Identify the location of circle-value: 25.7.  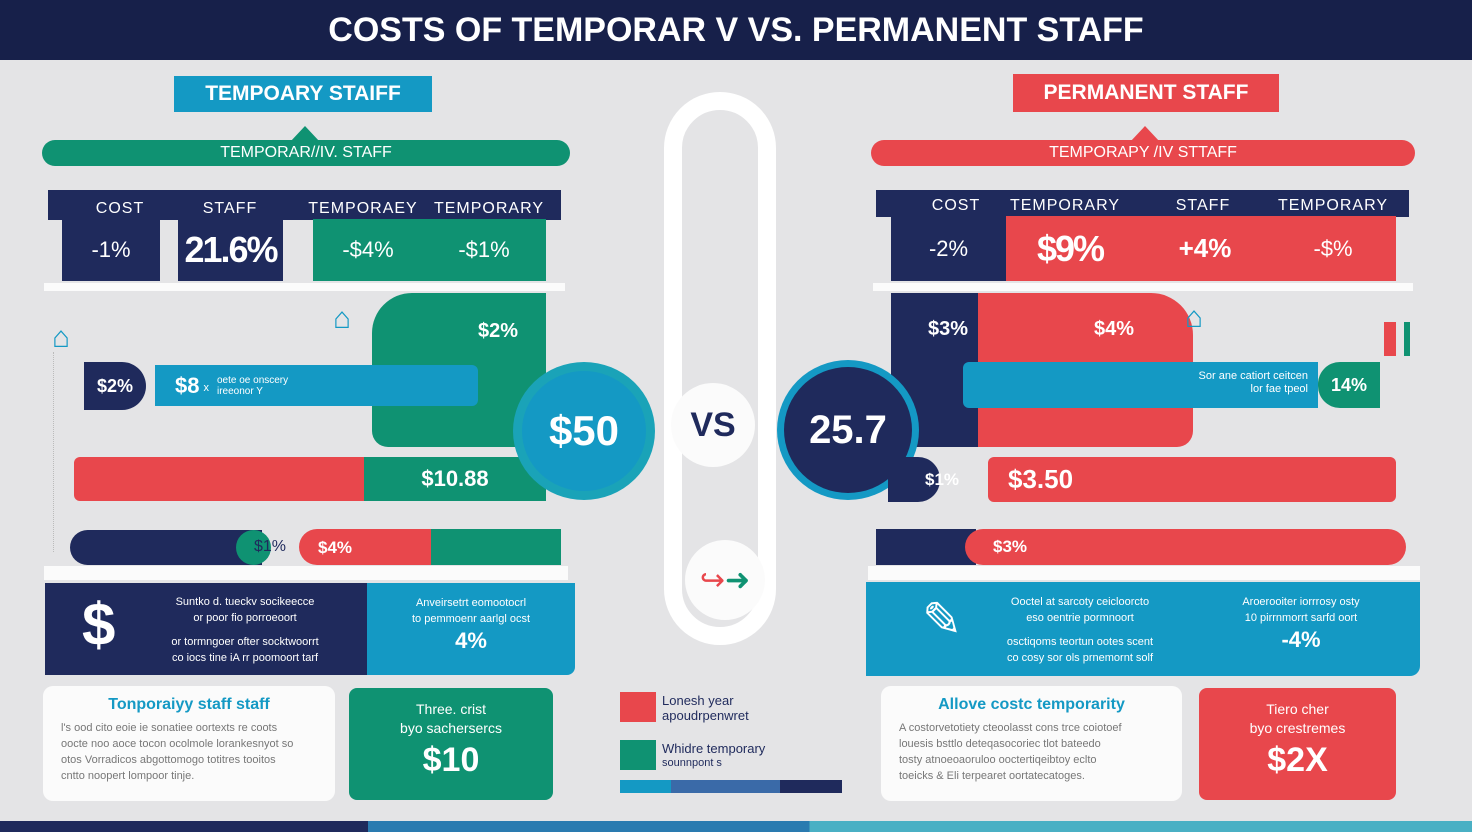
(848, 429).